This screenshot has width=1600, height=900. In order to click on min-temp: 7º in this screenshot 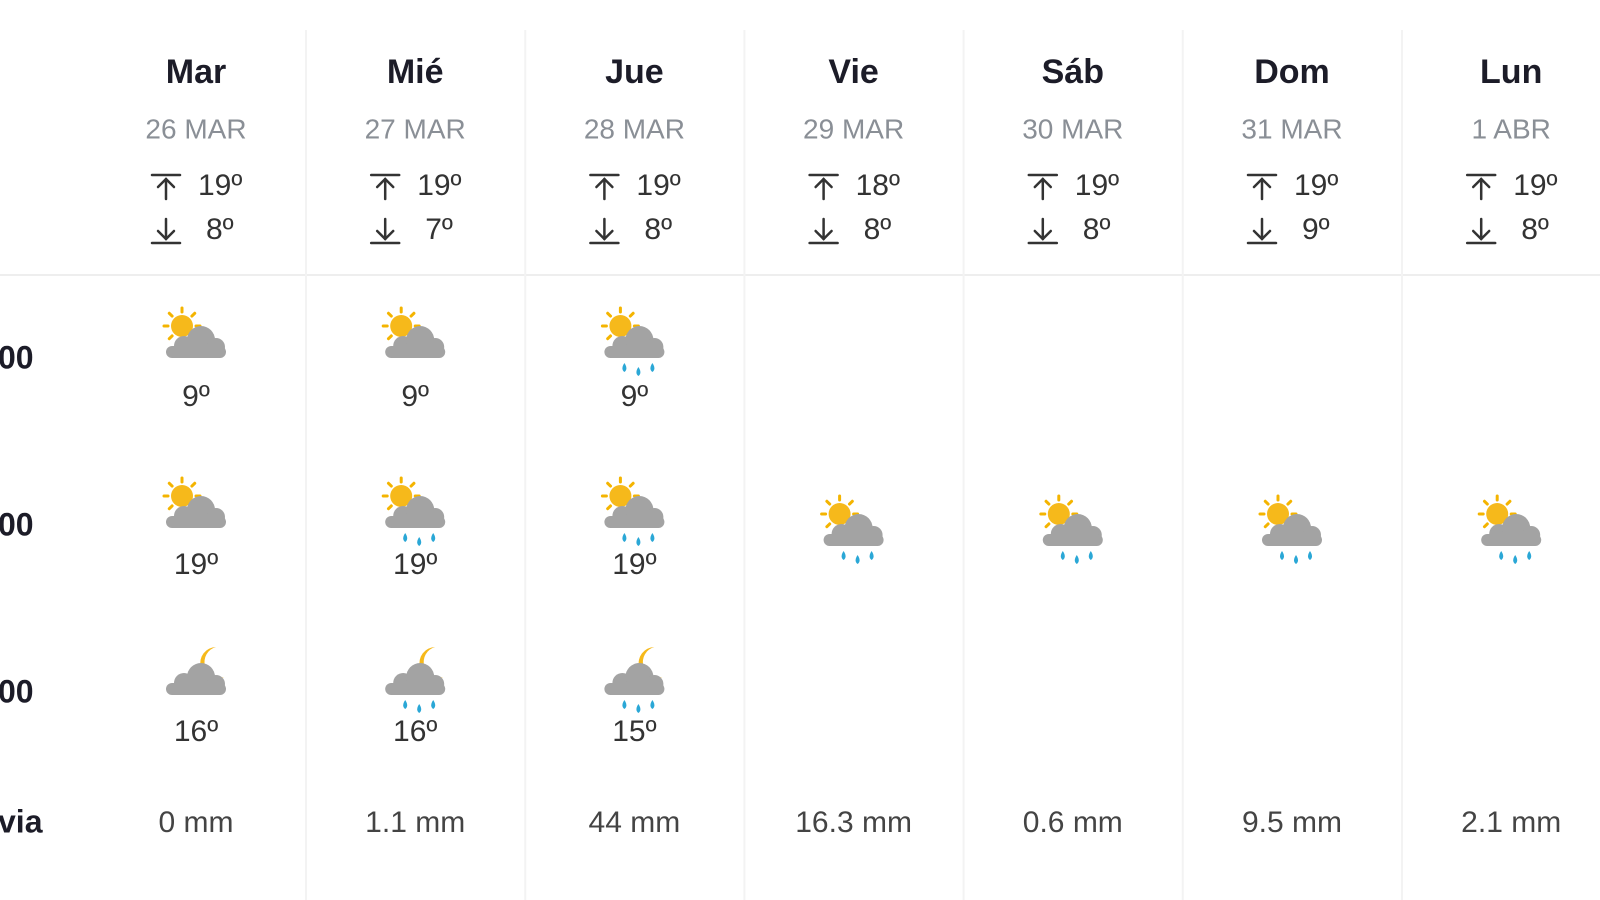, I will do `click(439, 229)`.